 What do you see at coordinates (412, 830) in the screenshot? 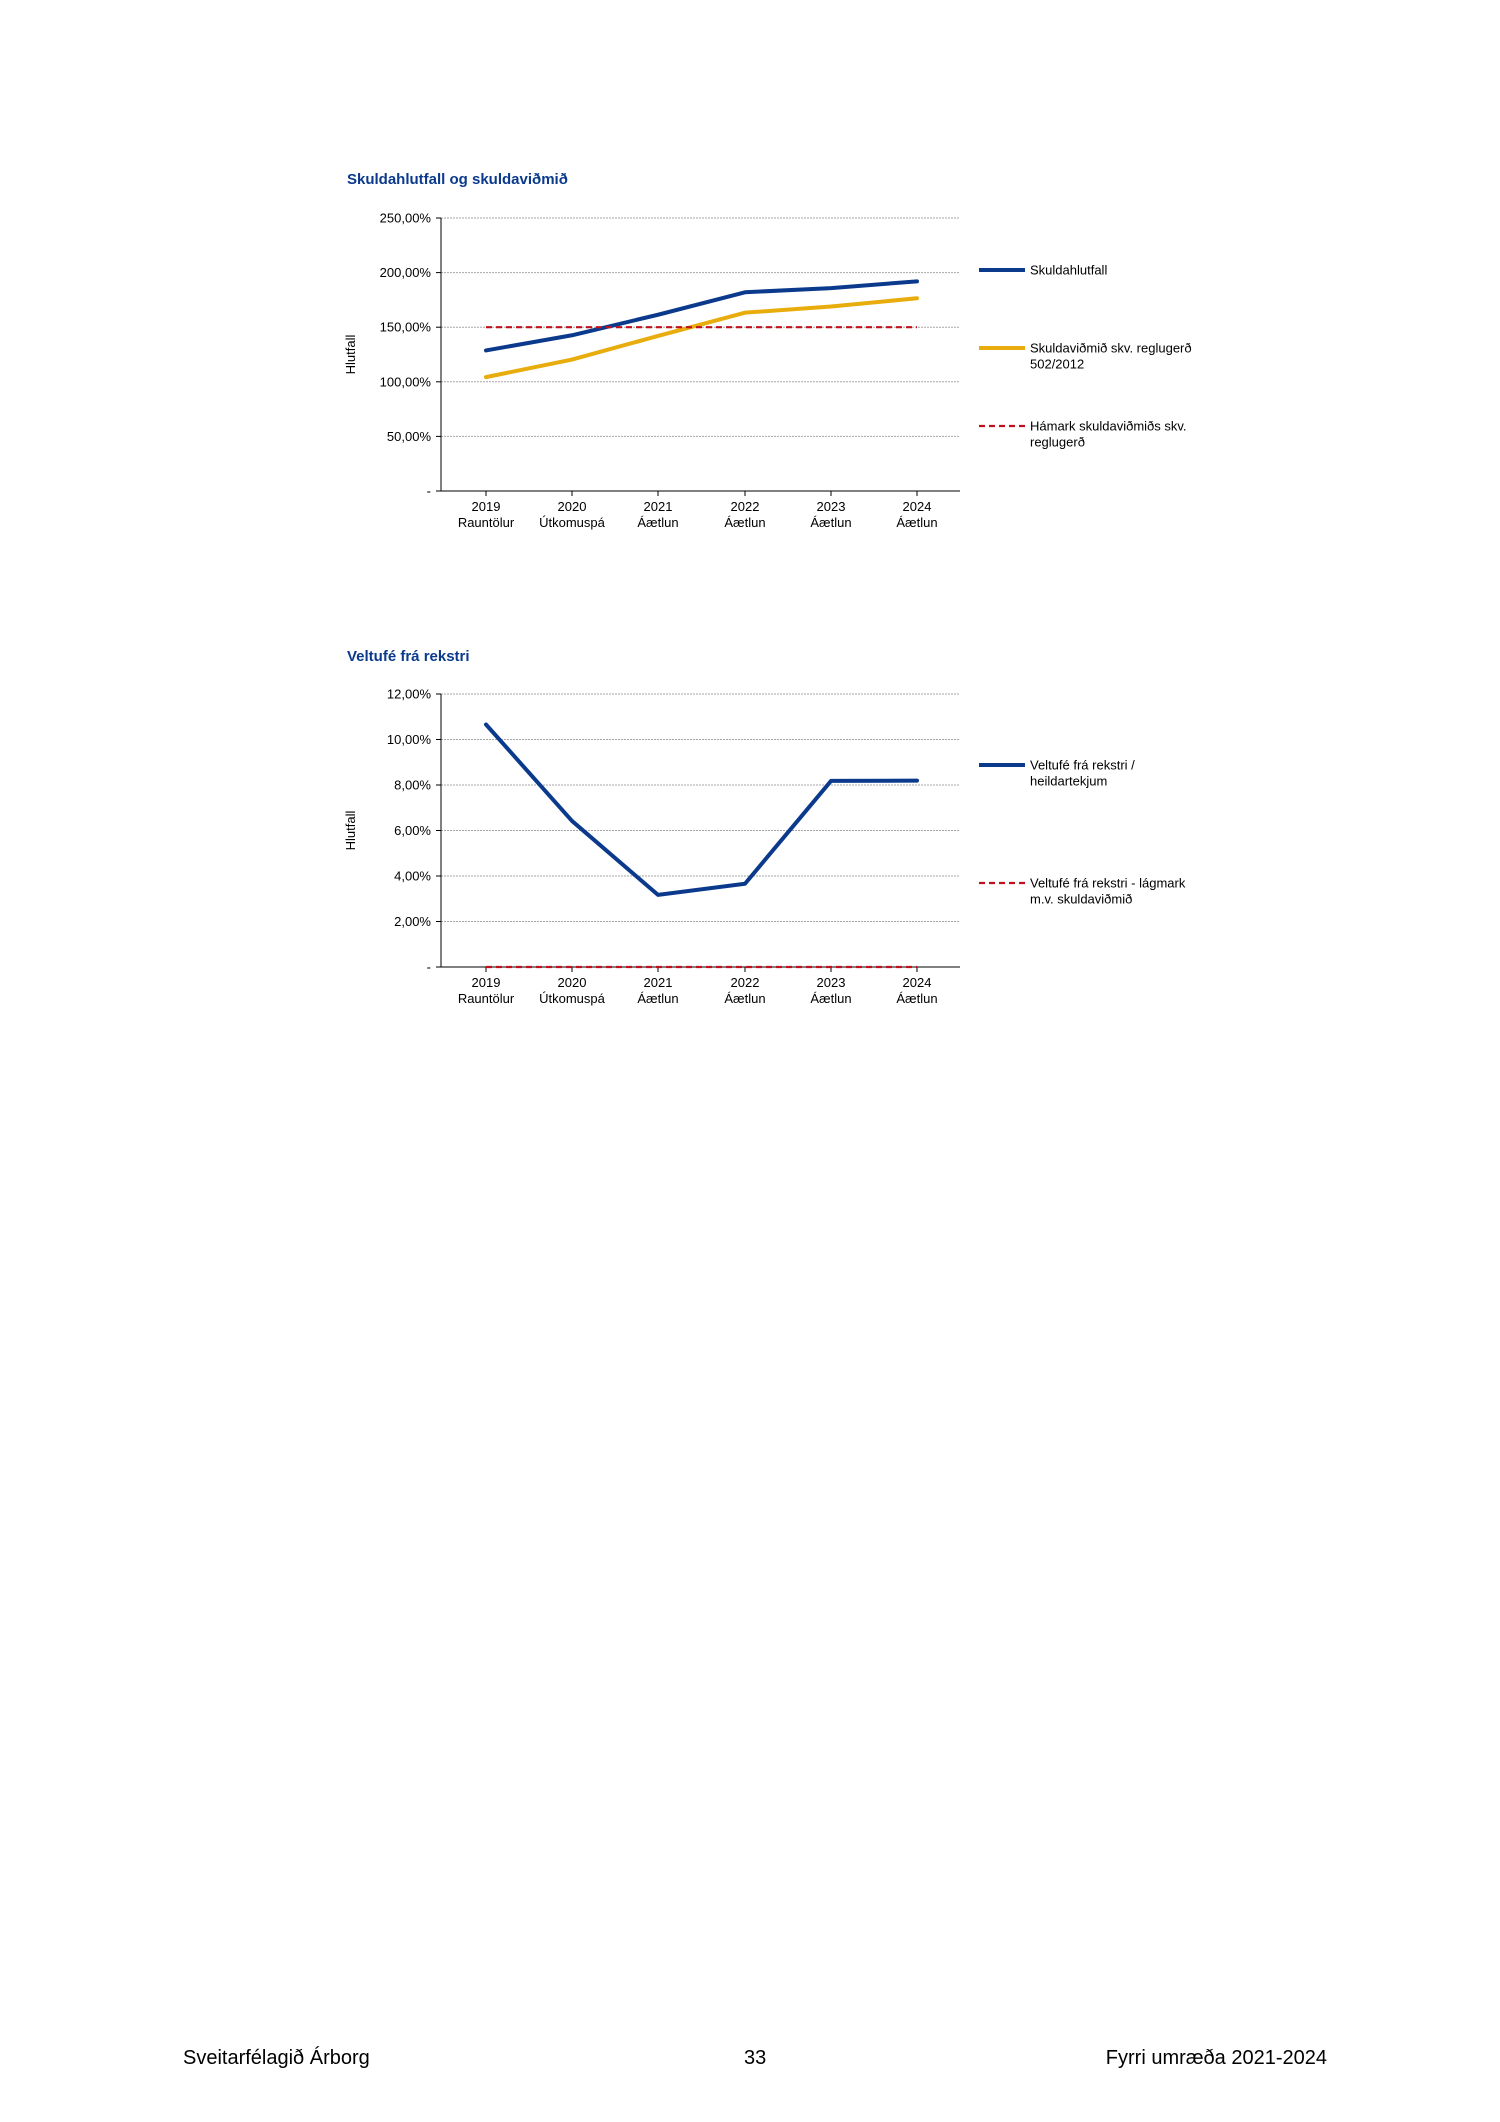
I see `y-tick-label: 6,00%` at bounding box center [412, 830].